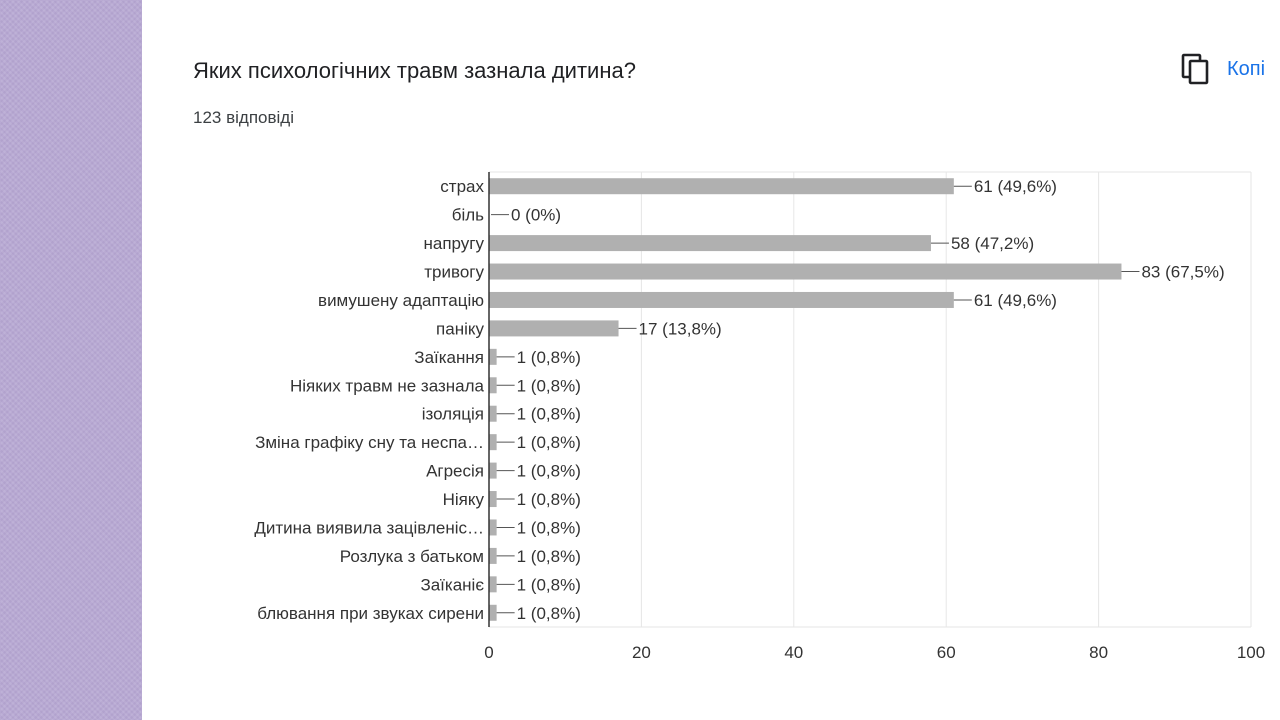  I want to click on category-label: вимушену адаптацію, so click(401, 300).